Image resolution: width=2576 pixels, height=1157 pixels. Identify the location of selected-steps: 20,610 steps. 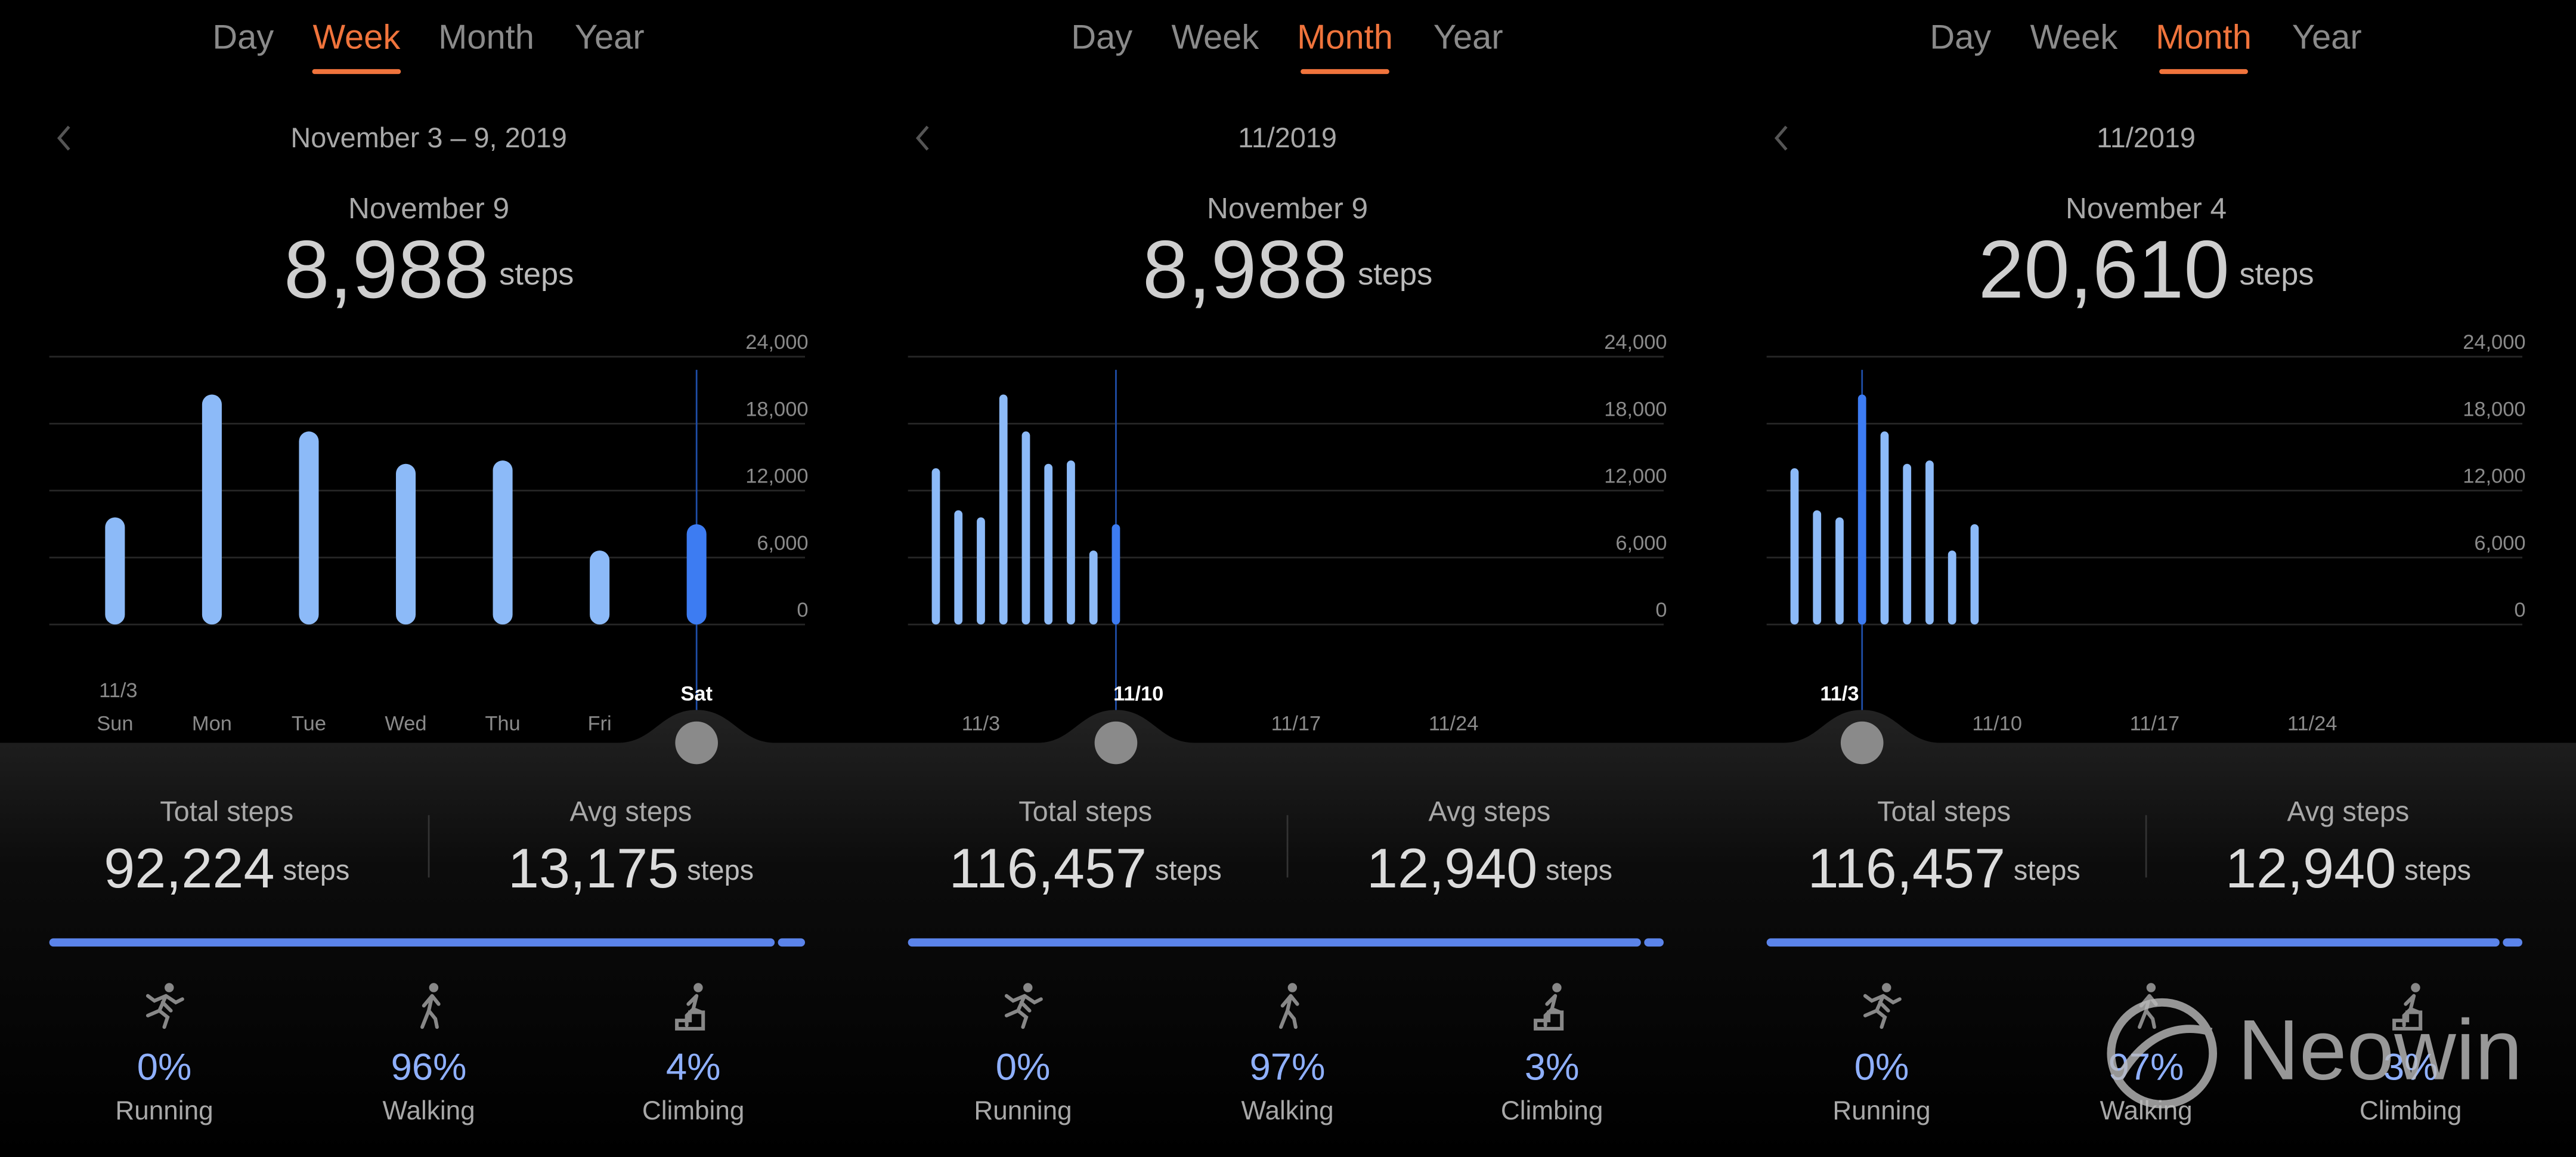
(2147, 269).